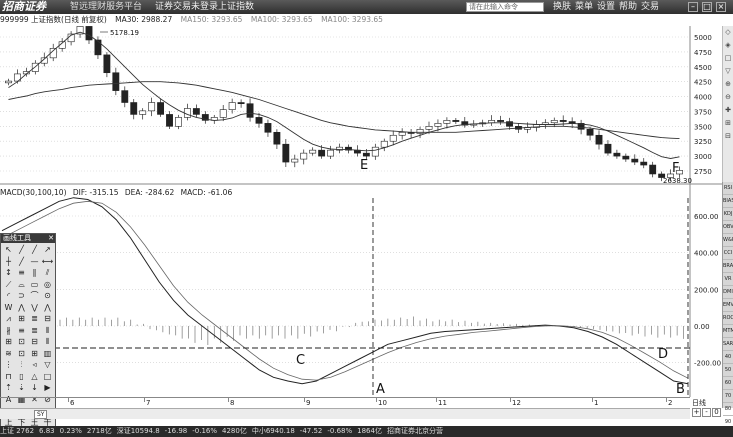  I want to click on draw-tool-6-icon: —, so click(34, 261).